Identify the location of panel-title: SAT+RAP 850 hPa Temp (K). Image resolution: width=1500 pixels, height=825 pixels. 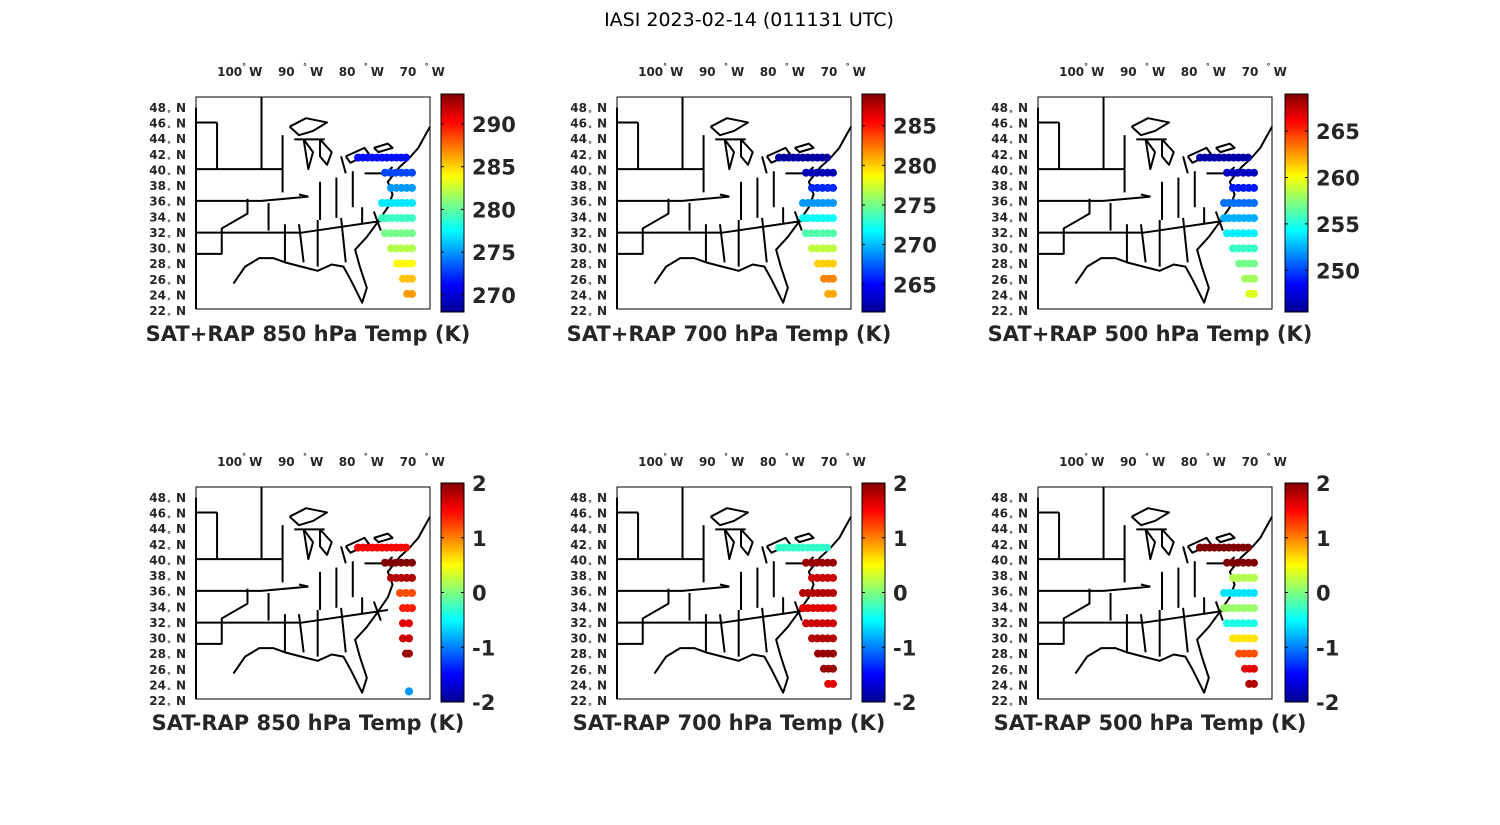
(308, 334).